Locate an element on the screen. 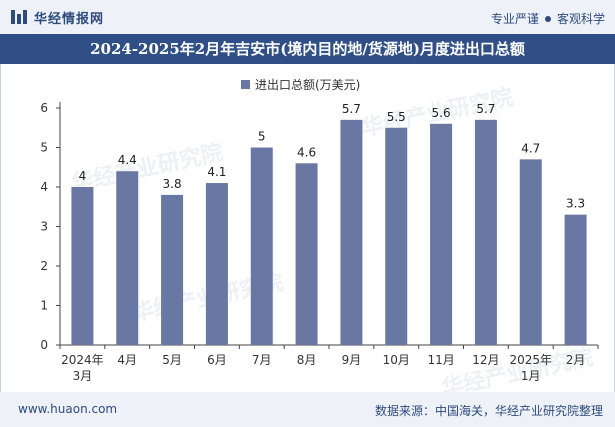 The image size is (615, 427). brand-logo-icon is located at coordinates (19, 17).